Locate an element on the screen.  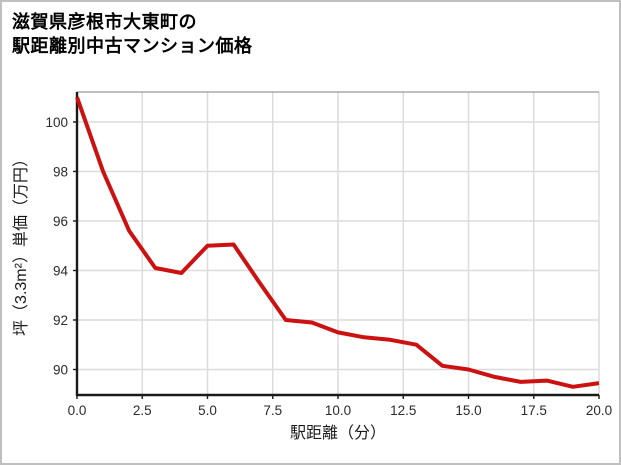
x-tick-label: 7.5 is located at coordinates (272, 410).